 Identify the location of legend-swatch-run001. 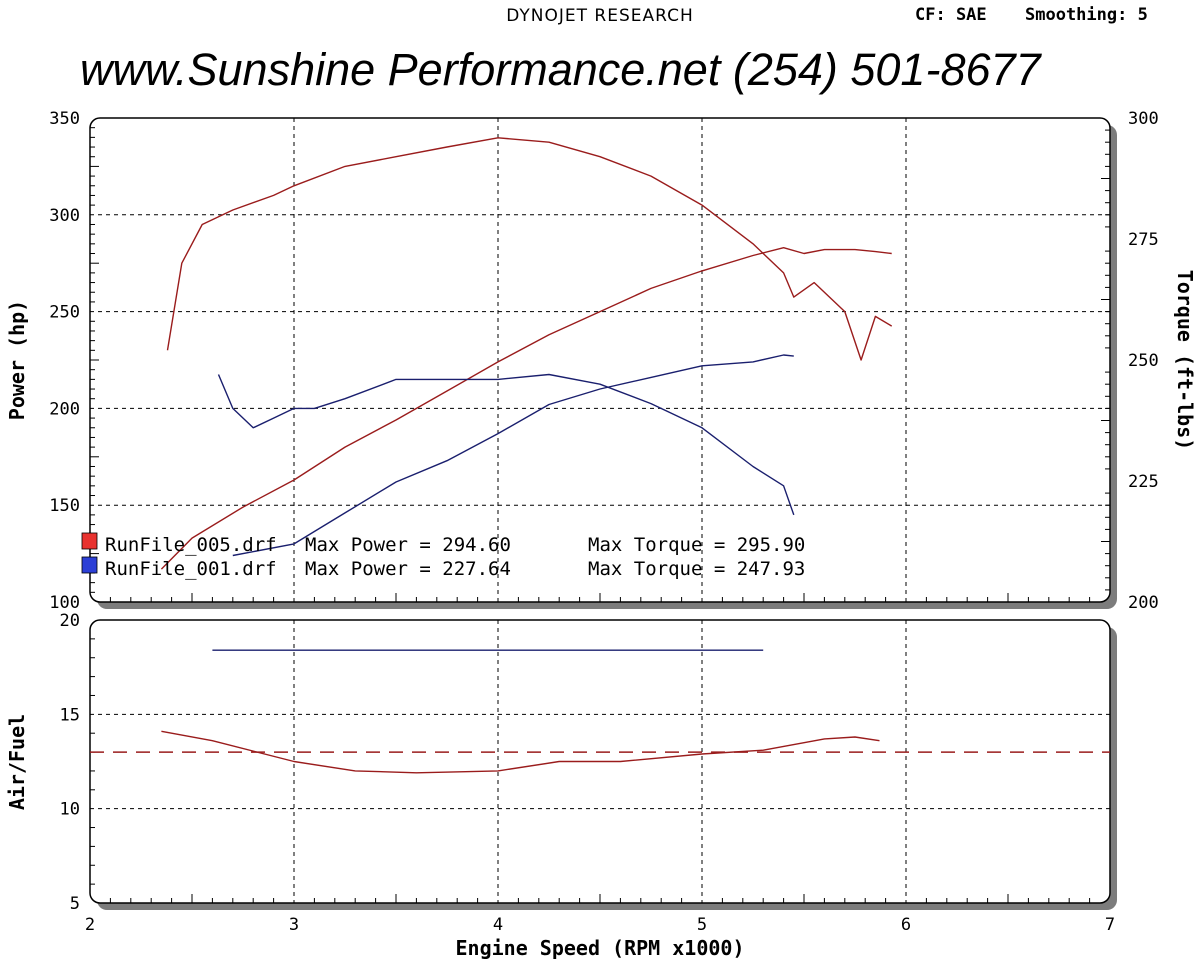
(89, 565).